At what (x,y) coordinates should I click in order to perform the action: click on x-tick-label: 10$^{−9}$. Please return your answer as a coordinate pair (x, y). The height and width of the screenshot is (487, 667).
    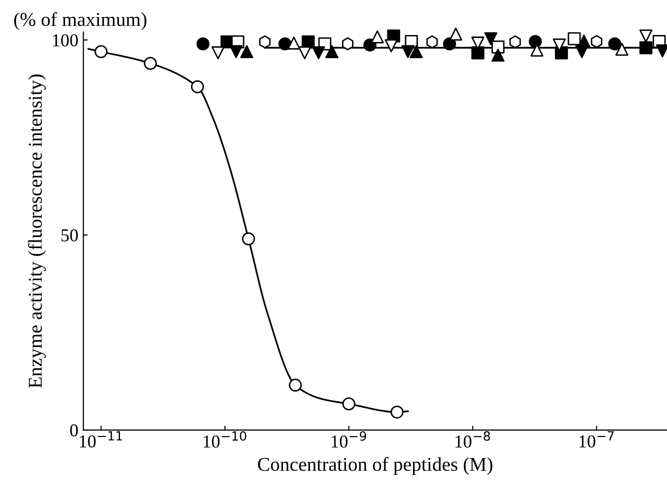
    Looking at the image, I should click on (349, 439).